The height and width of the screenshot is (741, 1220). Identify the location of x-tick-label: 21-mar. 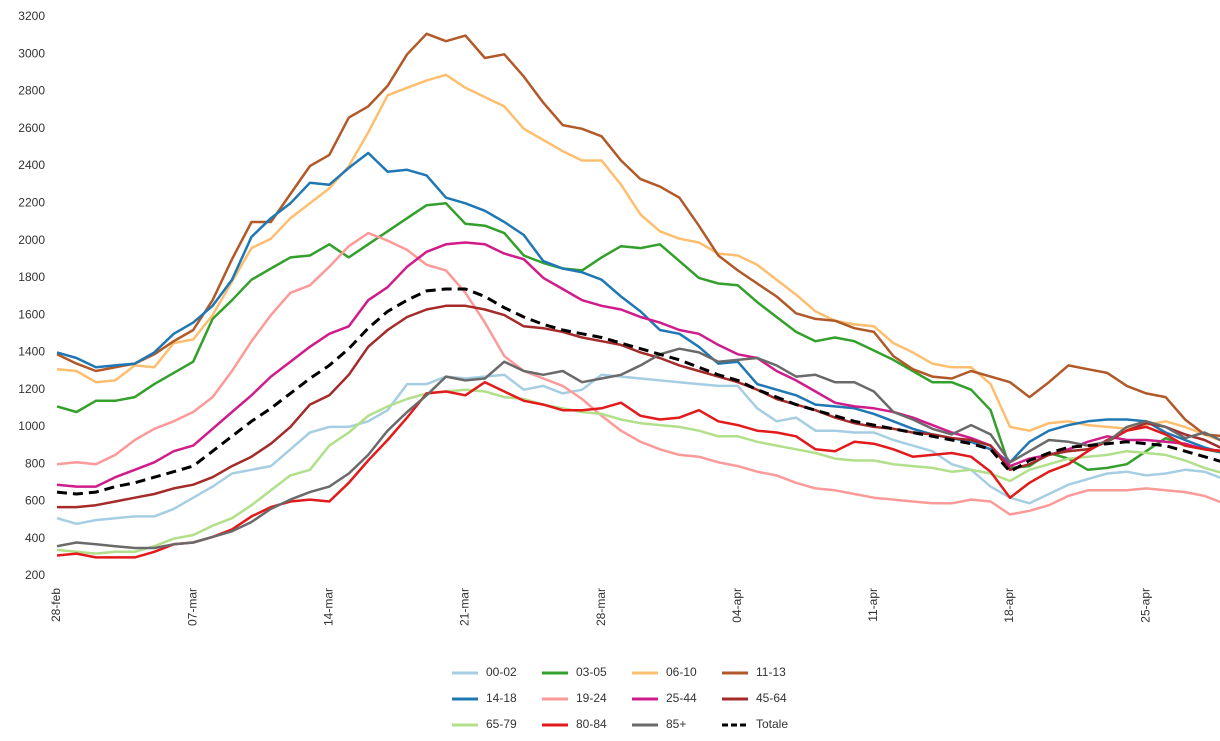
(465, 607).